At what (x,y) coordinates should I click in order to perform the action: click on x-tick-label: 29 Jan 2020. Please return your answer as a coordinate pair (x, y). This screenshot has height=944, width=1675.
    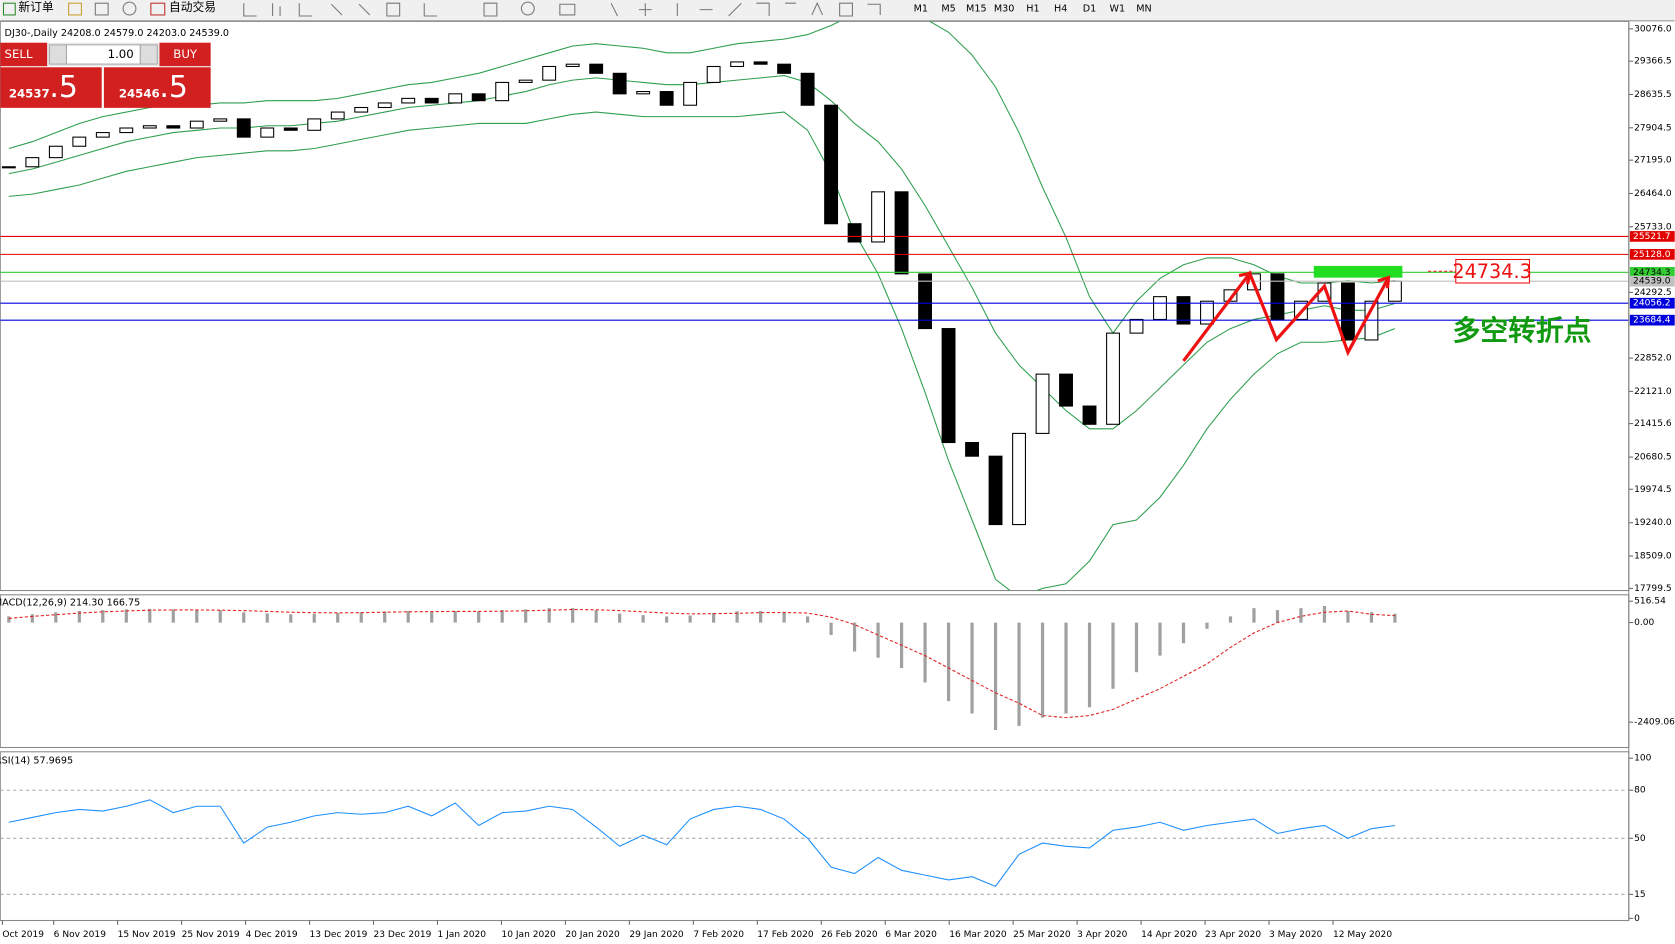
    Looking at the image, I should click on (656, 935).